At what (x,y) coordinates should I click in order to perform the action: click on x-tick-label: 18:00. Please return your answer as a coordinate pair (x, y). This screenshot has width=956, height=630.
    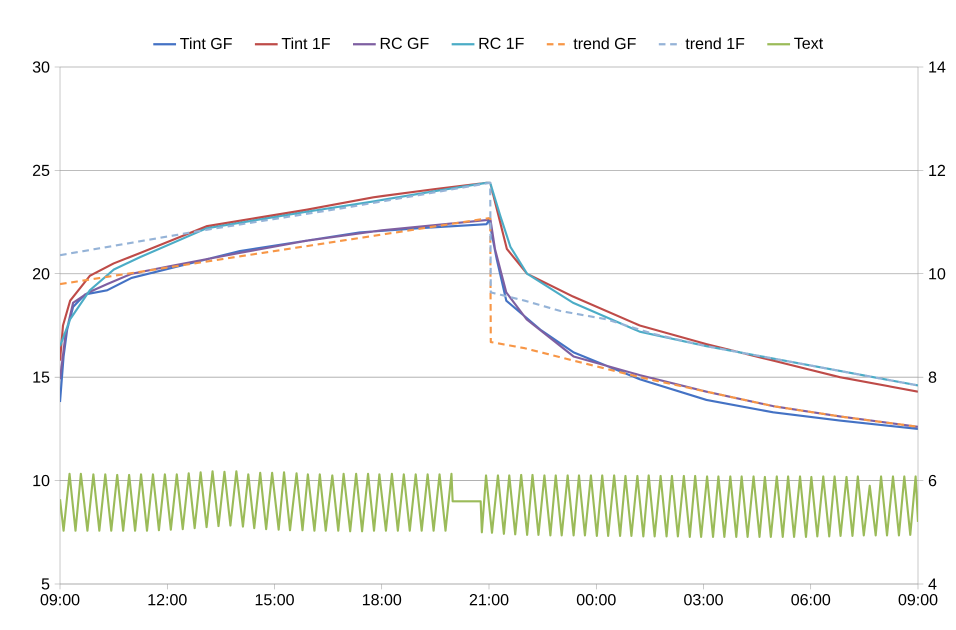
    Looking at the image, I should click on (382, 600).